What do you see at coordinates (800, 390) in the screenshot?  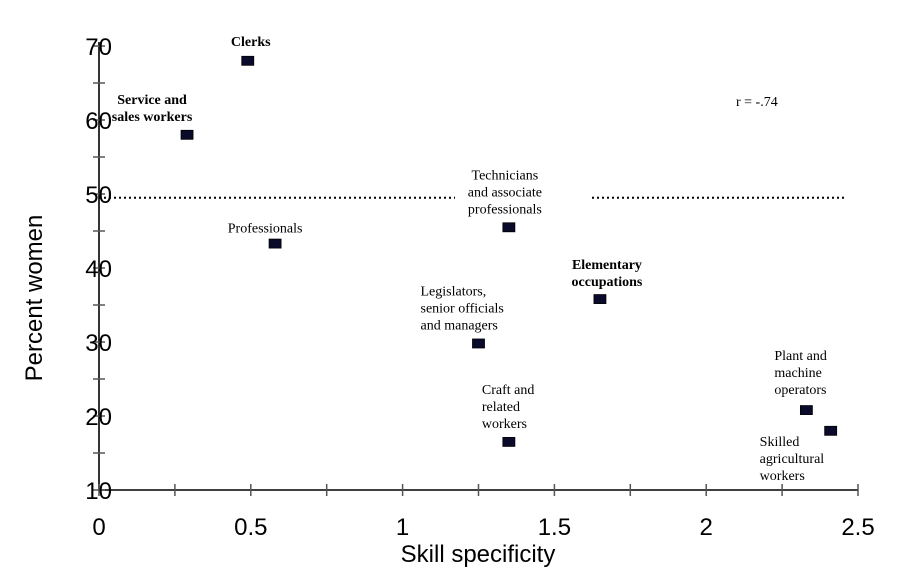 I see `point-label-line: operators` at bounding box center [800, 390].